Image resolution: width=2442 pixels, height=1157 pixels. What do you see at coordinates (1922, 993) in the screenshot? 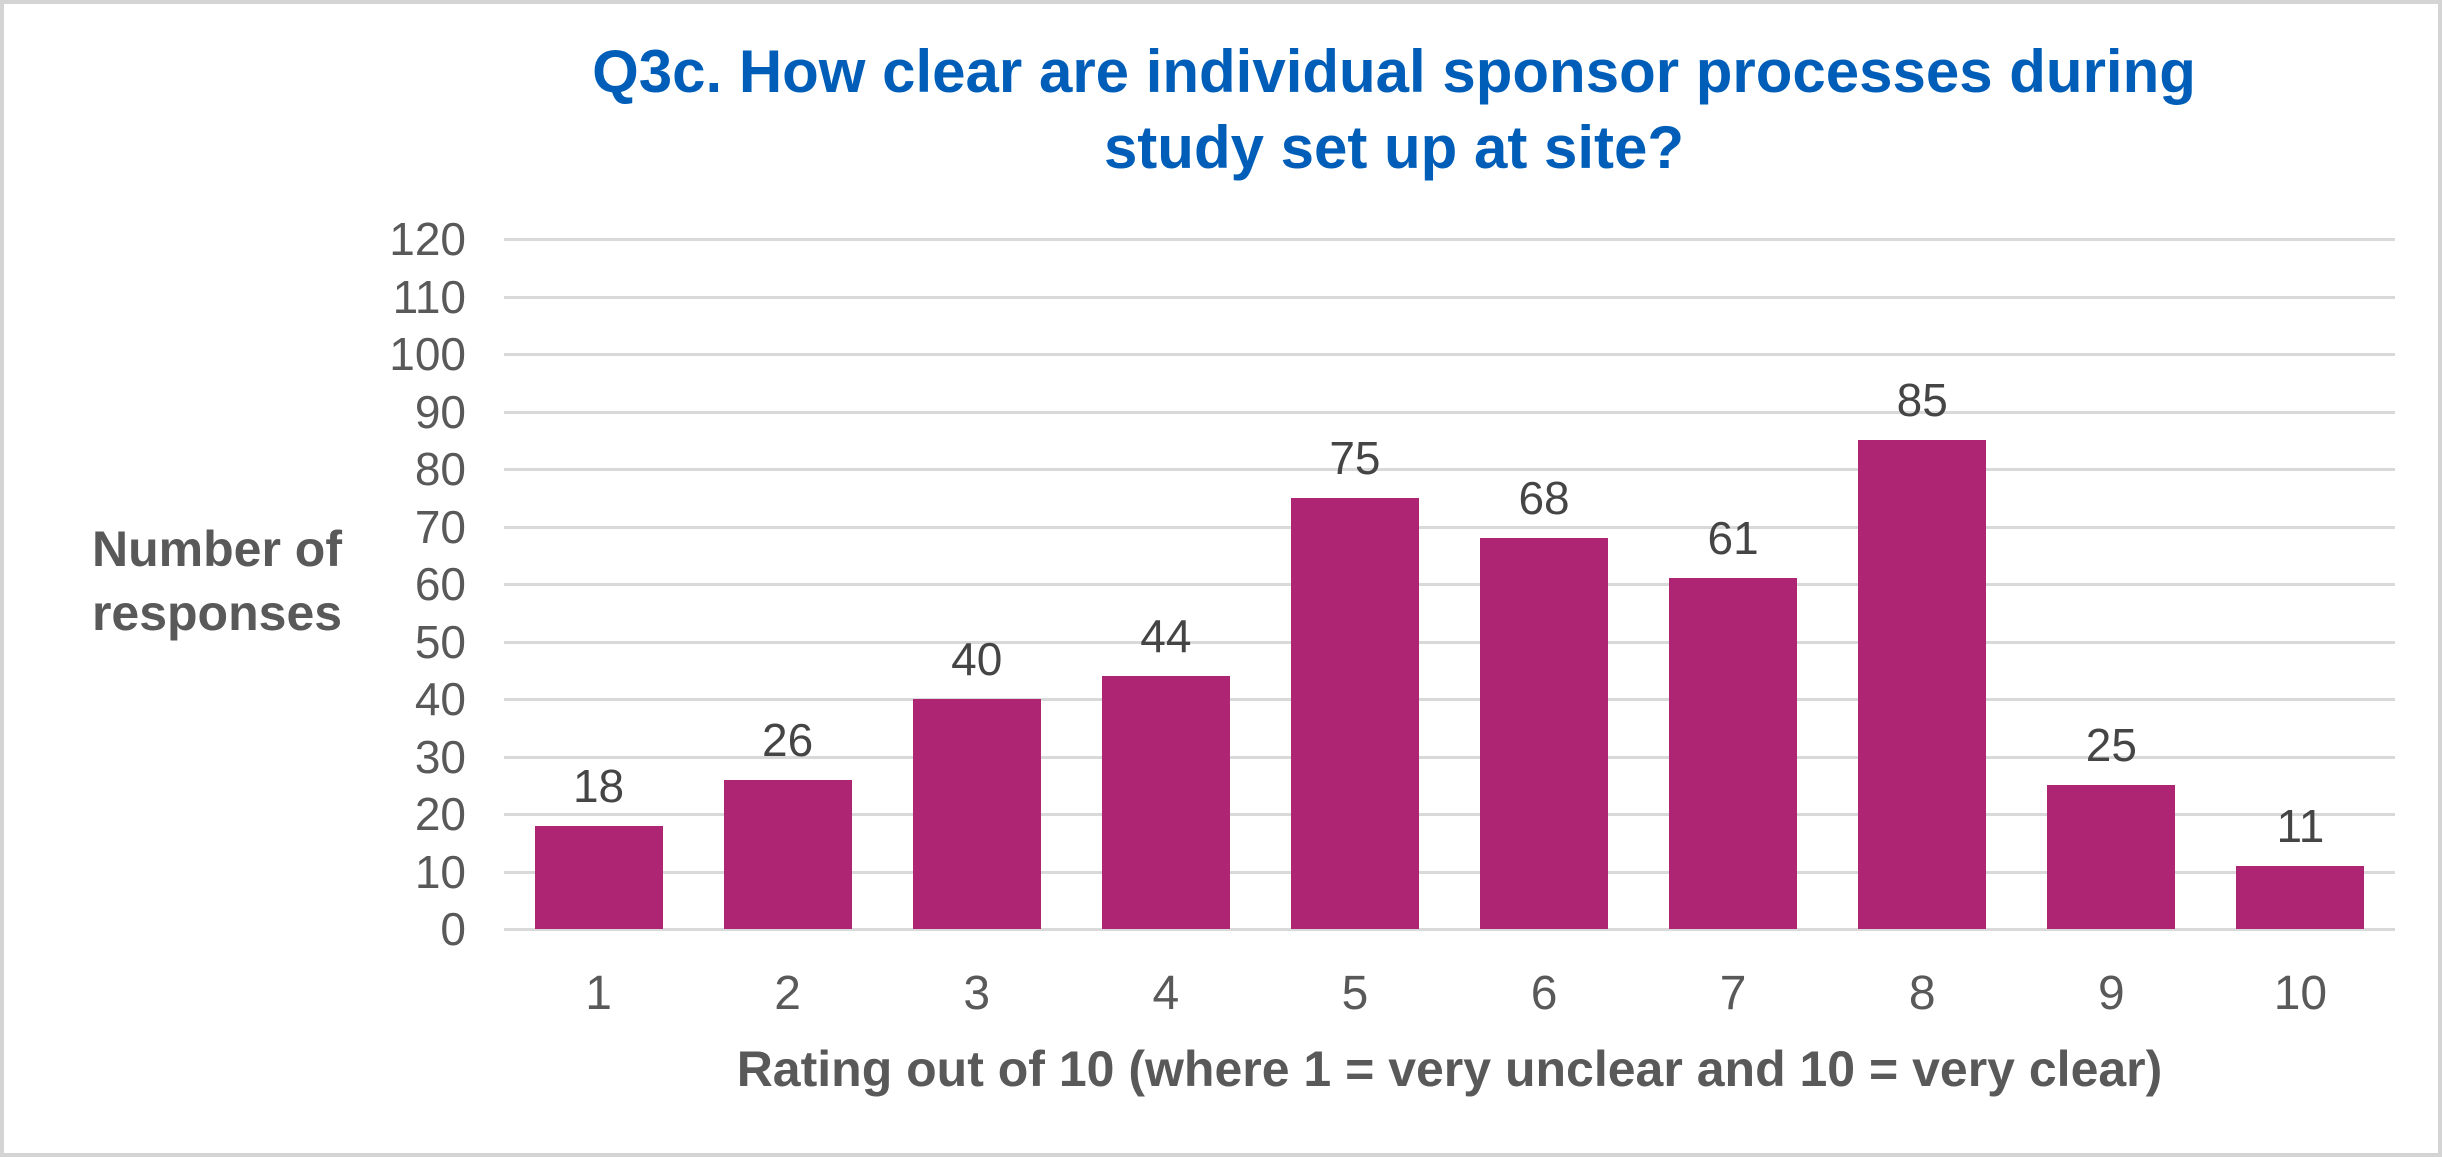
I see `x-tick-label-8: 8` at bounding box center [1922, 993].